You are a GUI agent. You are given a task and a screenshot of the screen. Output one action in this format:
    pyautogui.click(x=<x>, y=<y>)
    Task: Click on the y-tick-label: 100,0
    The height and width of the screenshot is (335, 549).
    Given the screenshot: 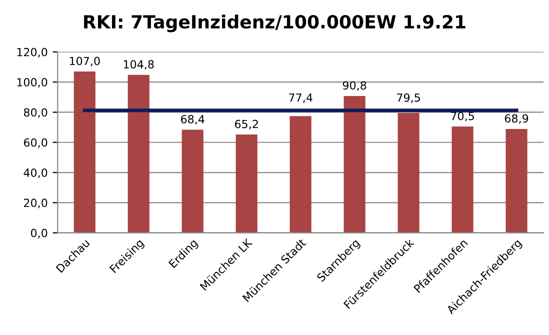 What is the action you would take?
    pyautogui.click(x=32, y=83)
    